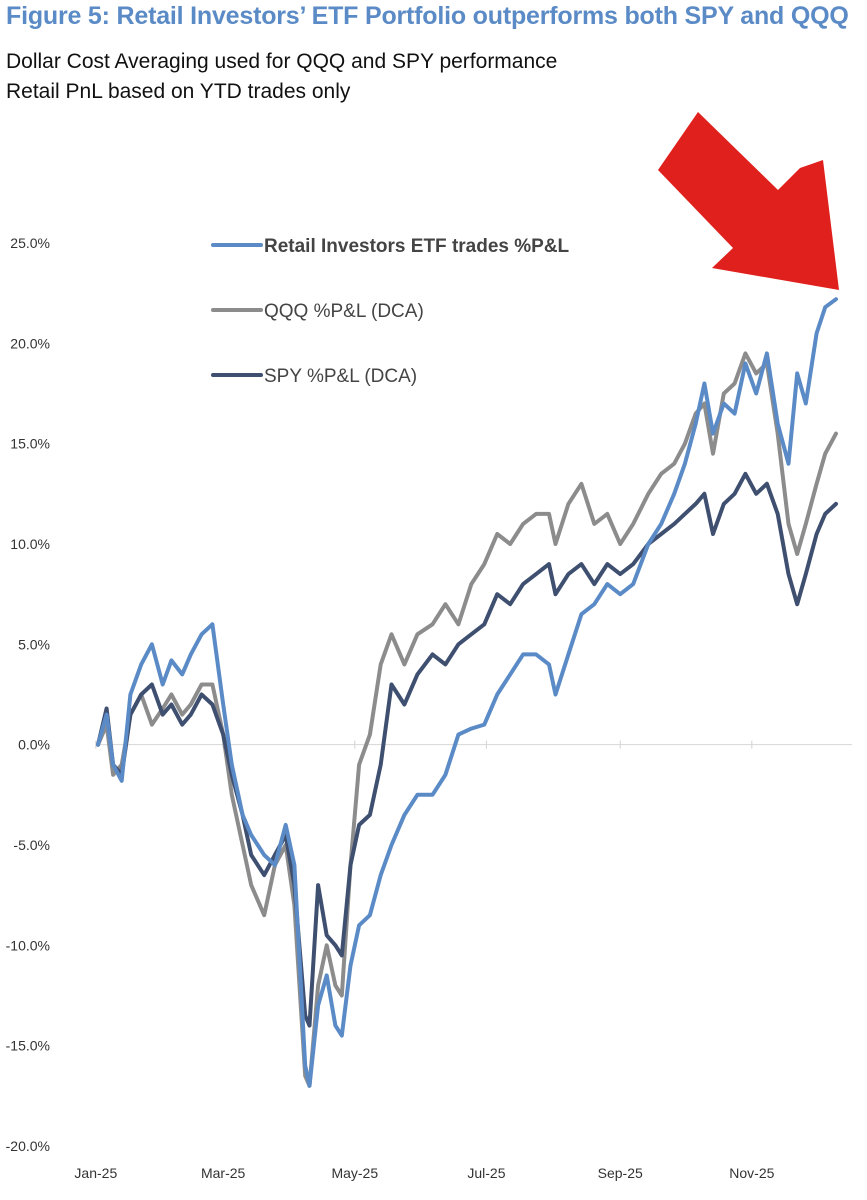 Image resolution: width=867 pixels, height=1200 pixels. What do you see at coordinates (28, 945) in the screenshot?
I see `y-tick-label: -10.0%` at bounding box center [28, 945].